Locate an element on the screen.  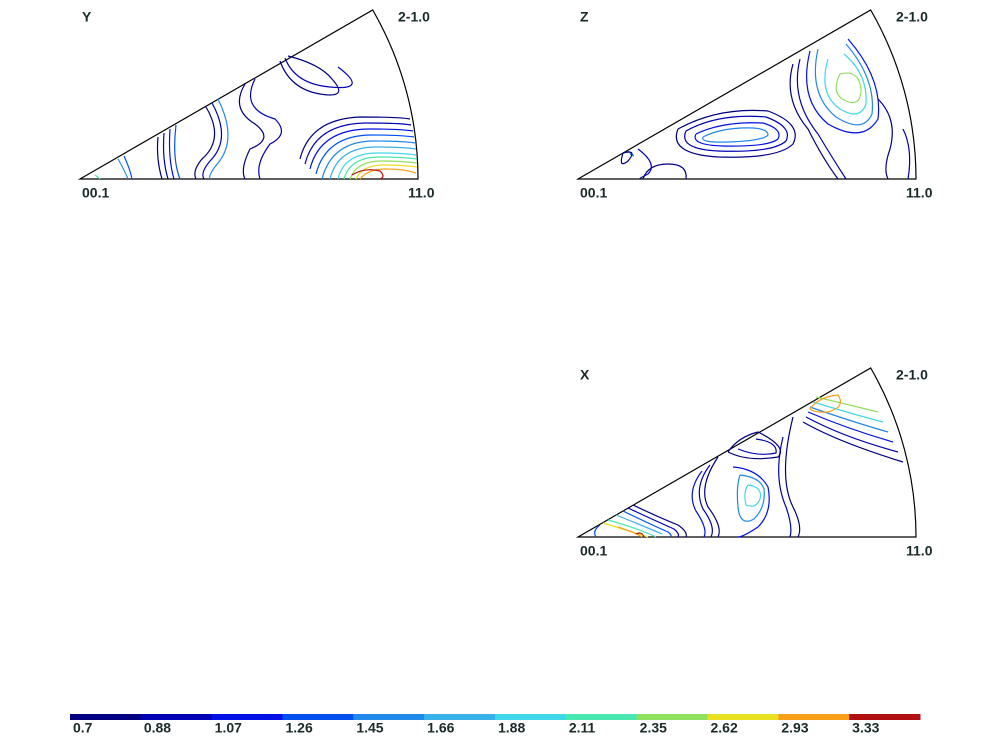
axis-label: Z is located at coordinates (584, 17).